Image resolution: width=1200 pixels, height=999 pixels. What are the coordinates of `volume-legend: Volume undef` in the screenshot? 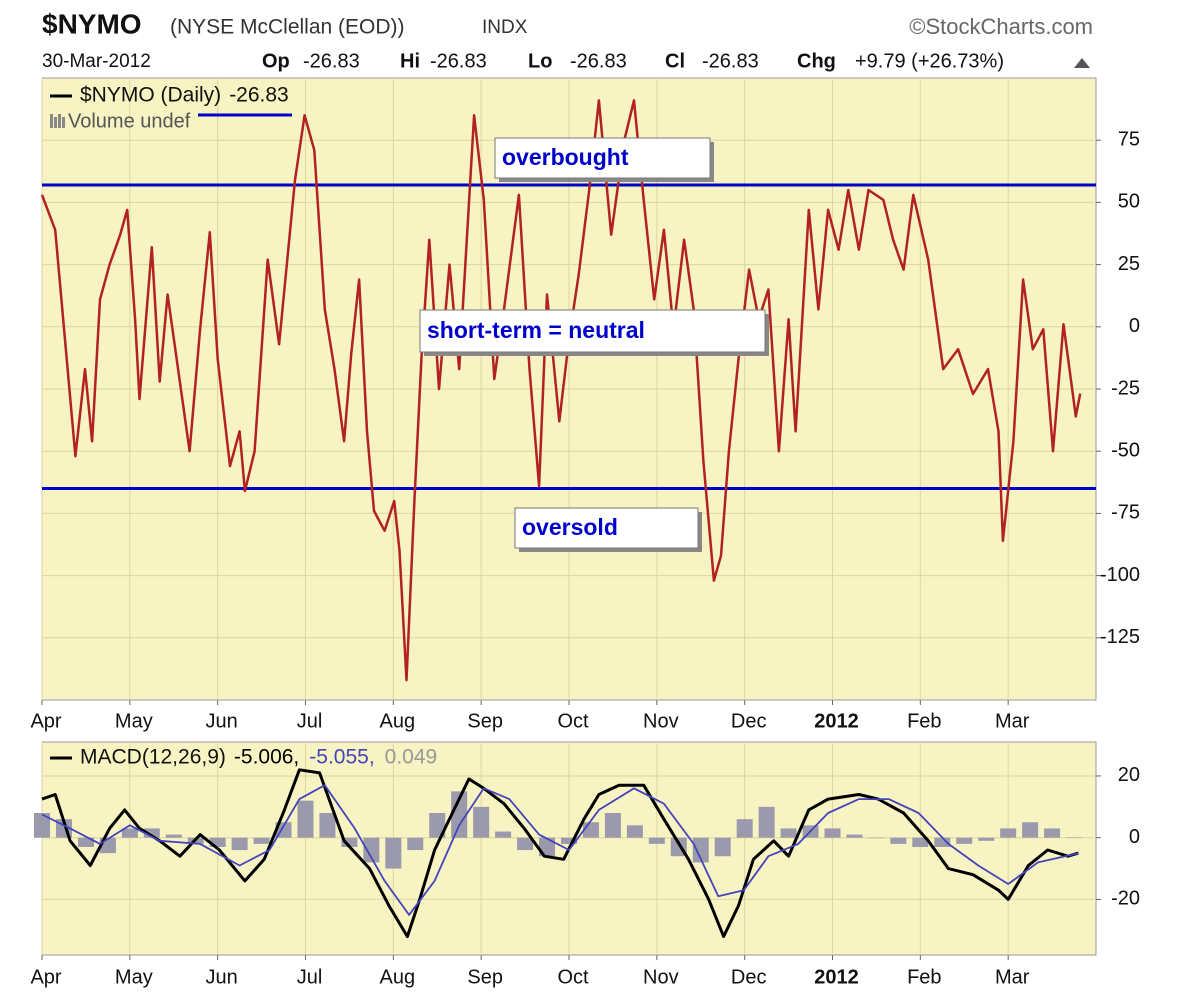 It's located at (129, 121).